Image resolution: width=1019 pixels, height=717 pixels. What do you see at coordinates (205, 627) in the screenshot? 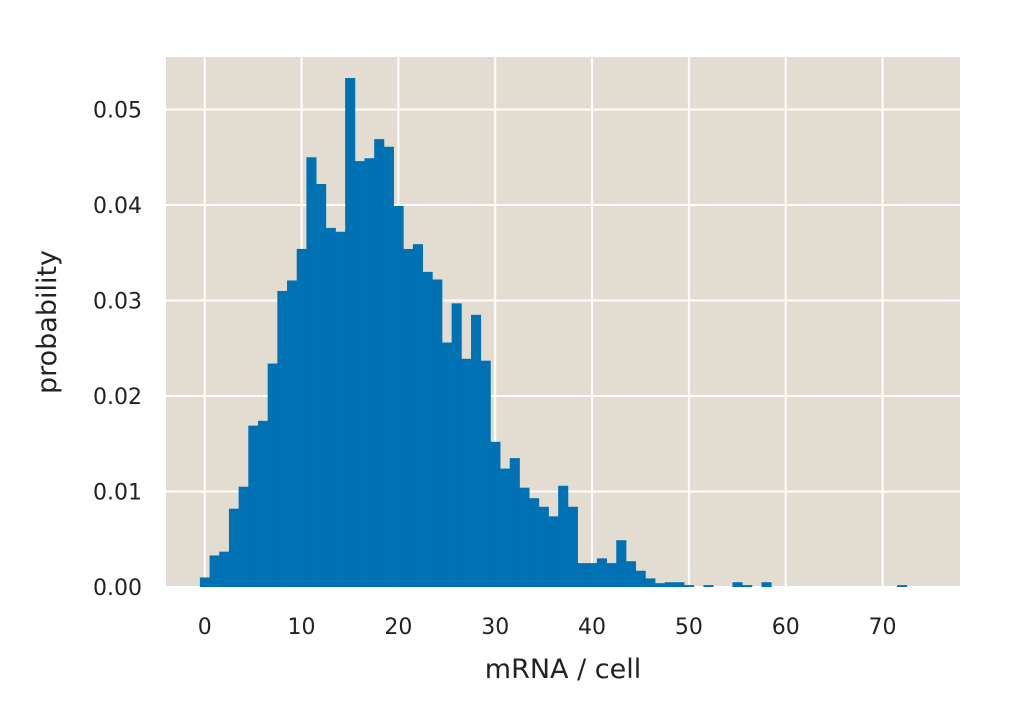
I see `x-tick-label: 0` at bounding box center [205, 627].